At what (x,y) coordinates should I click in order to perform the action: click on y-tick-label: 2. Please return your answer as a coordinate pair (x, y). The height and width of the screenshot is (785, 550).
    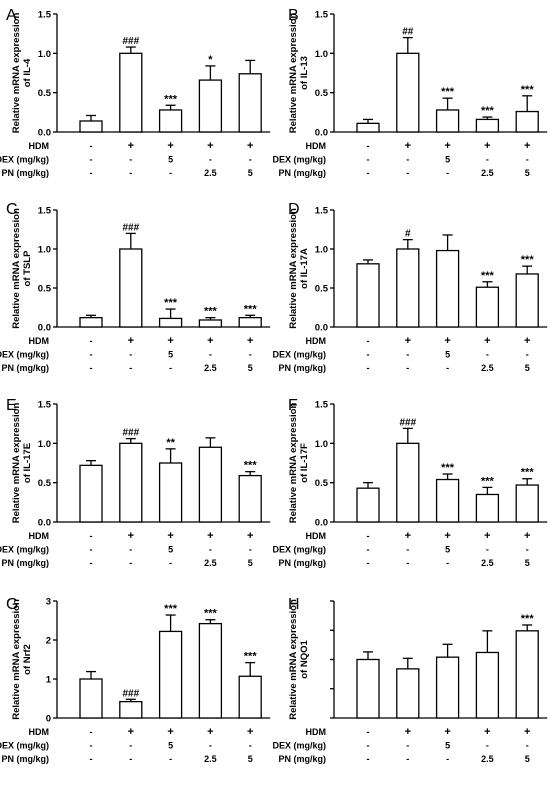
    Looking at the image, I should click on (48, 641).